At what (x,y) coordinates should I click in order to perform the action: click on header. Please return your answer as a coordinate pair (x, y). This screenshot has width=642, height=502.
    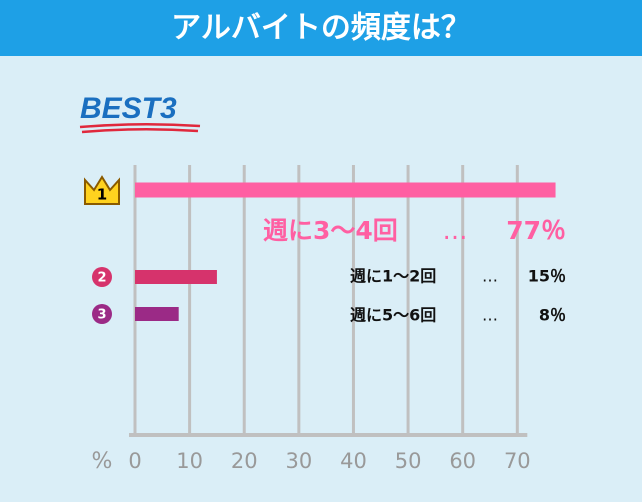
    Looking at the image, I should click on (321, 28).